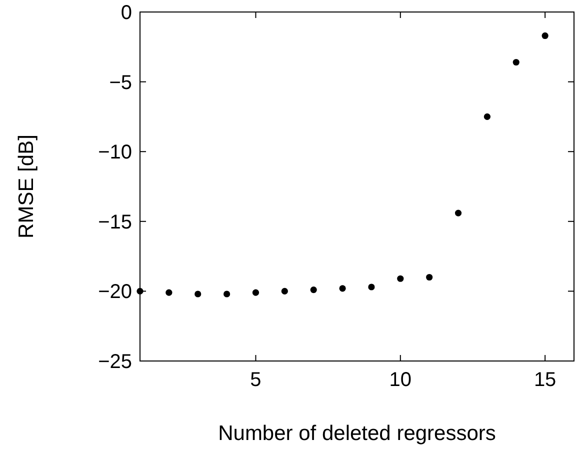  Describe the element at coordinates (115, 362) in the screenshot. I see `y-tick-label: −25` at that location.